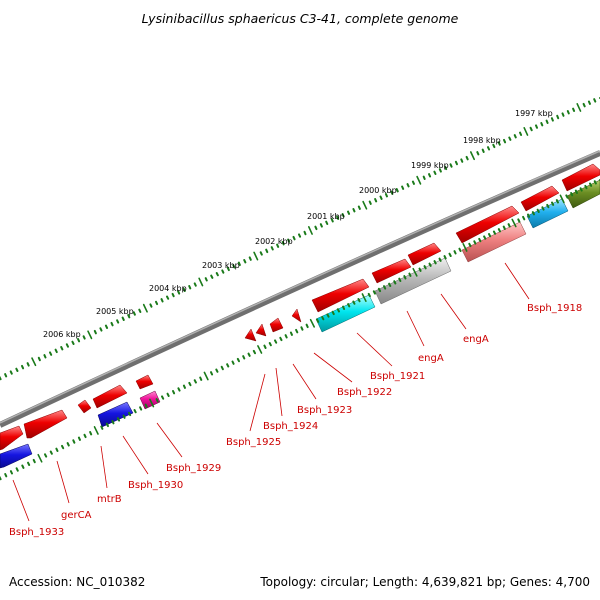 Image resolution: width=600 pixels, height=600 pixels. I want to click on gene-label: mtrB, so click(109, 499).